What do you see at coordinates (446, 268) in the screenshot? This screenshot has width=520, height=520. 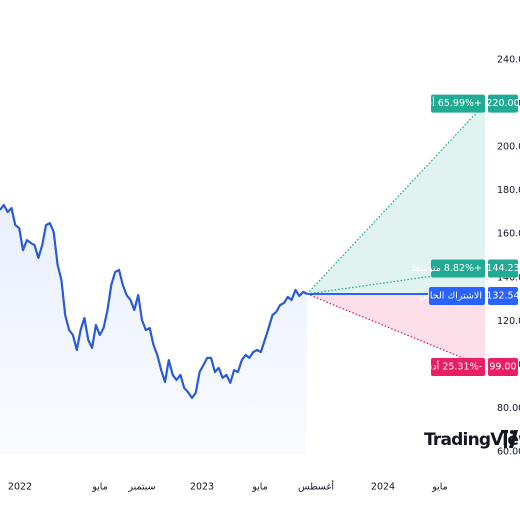 I see `text-label: +8.82% متوسط` at bounding box center [446, 268].